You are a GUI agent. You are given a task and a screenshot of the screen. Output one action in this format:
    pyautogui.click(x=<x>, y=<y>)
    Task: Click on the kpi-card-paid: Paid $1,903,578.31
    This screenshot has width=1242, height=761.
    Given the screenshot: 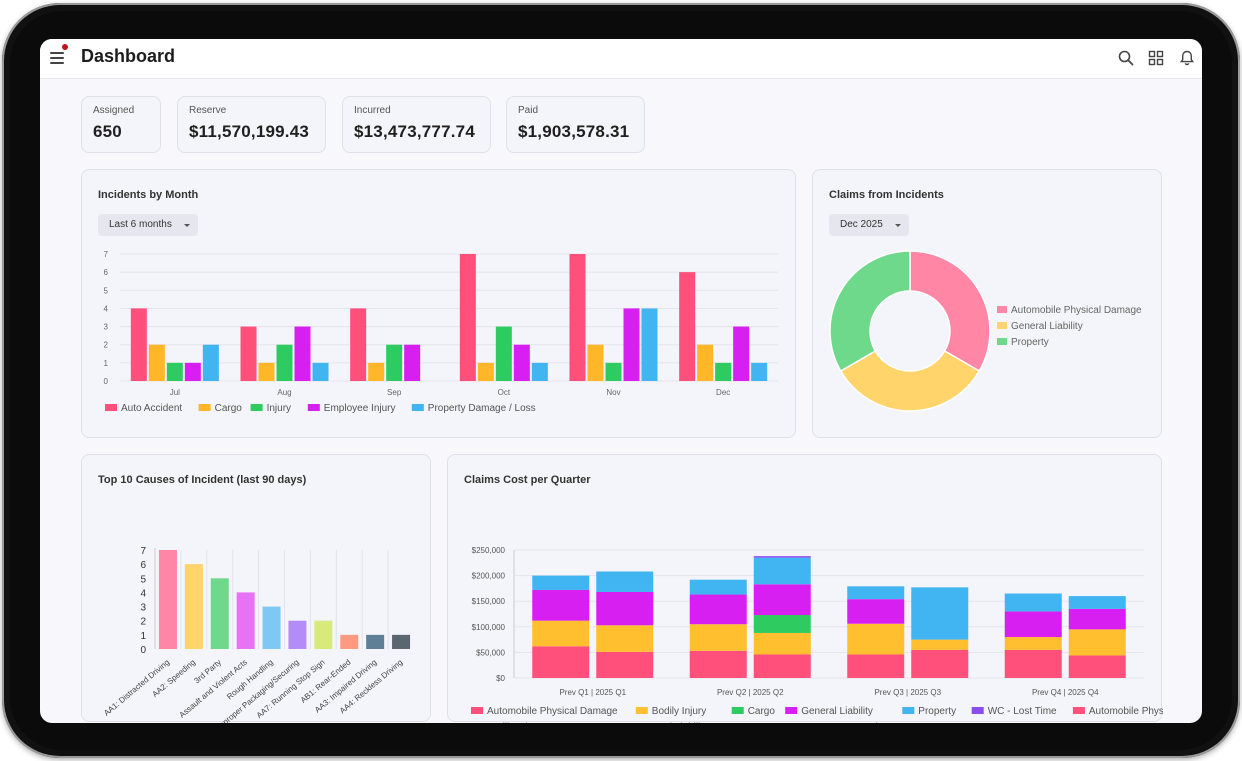 What is the action you would take?
    pyautogui.click(x=575, y=124)
    